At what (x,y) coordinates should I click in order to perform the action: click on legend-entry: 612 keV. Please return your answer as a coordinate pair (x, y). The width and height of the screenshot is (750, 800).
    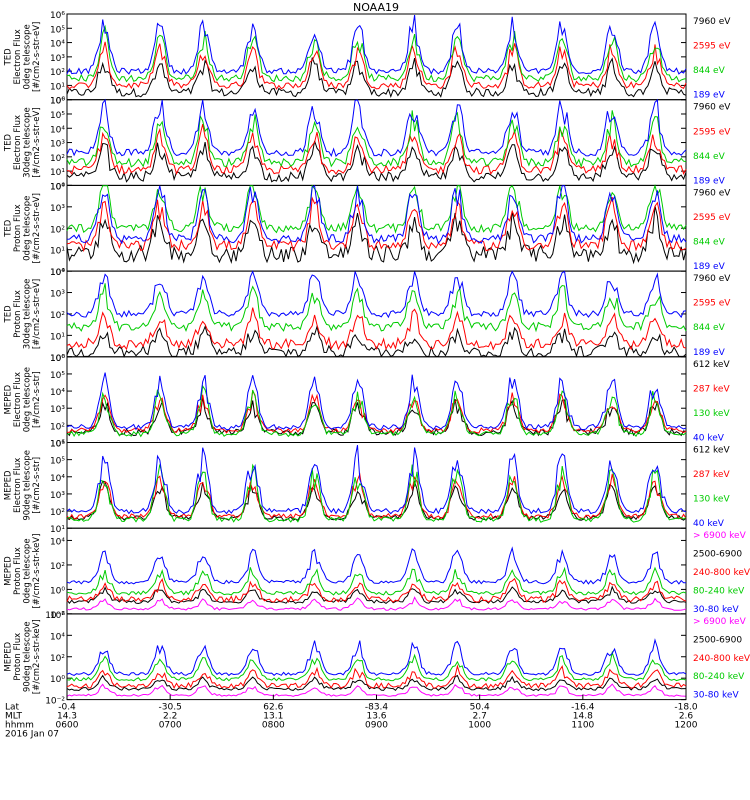
    Looking at the image, I should click on (711, 365).